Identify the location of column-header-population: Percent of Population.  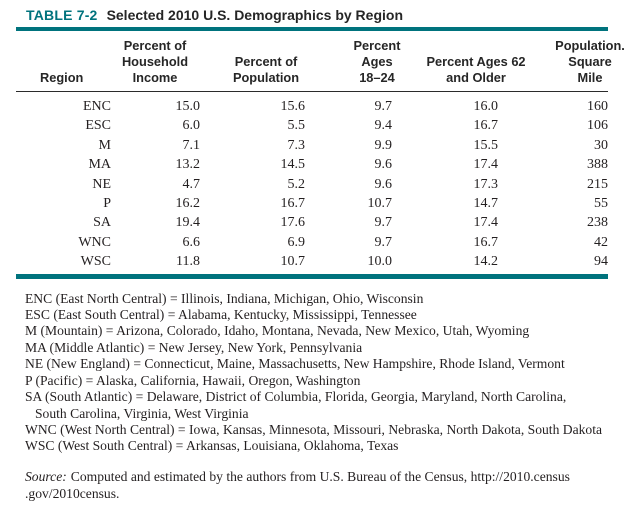
(266, 69).